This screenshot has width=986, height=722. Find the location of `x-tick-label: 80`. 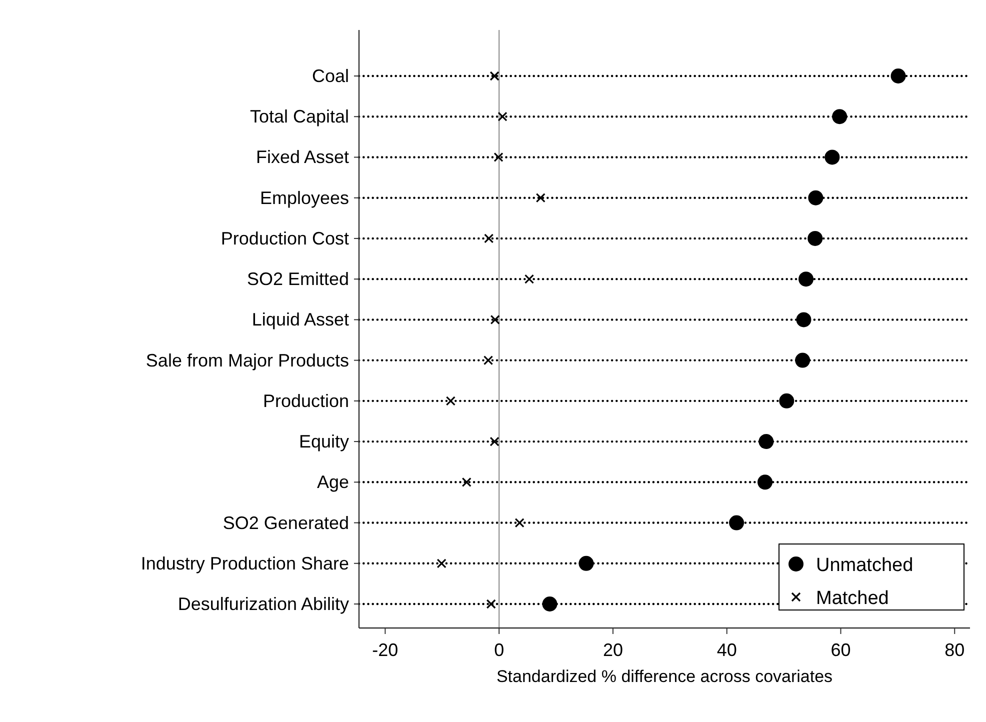

x-tick-label: 80 is located at coordinates (954, 650).